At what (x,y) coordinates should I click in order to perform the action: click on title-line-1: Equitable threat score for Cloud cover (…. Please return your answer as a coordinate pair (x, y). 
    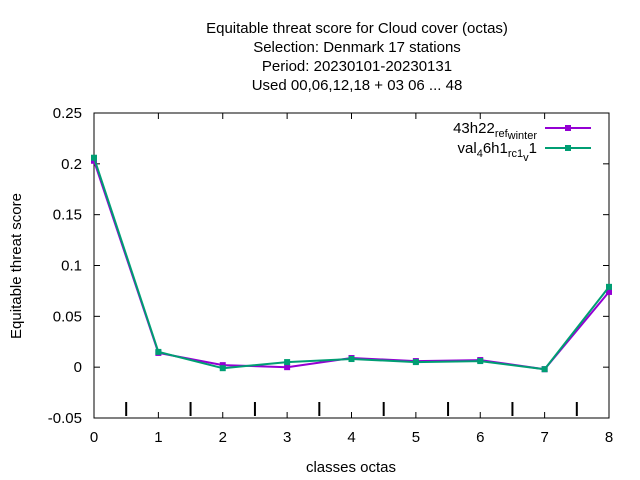
    Looking at the image, I should click on (357, 28).